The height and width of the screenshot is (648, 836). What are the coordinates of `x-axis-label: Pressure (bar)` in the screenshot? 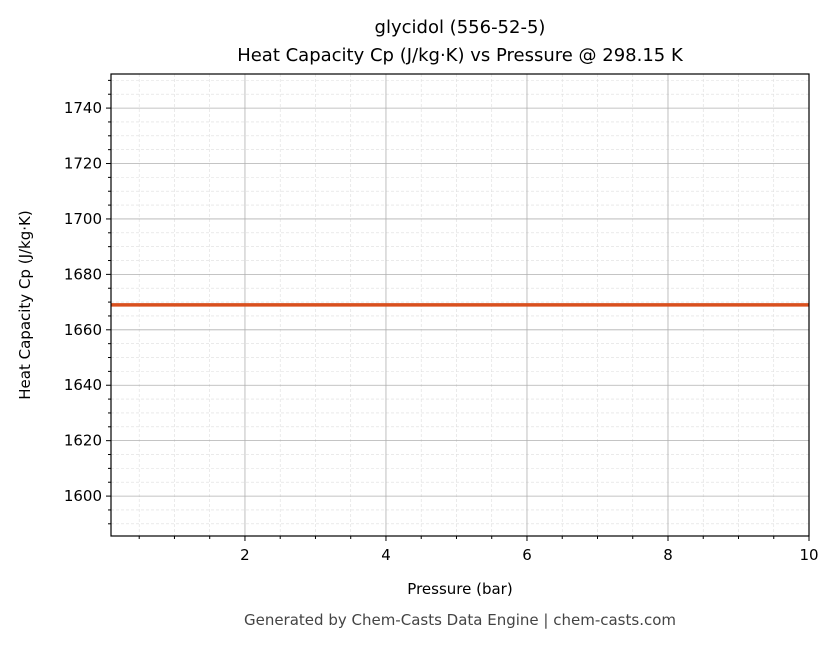 It's located at (459, 589).